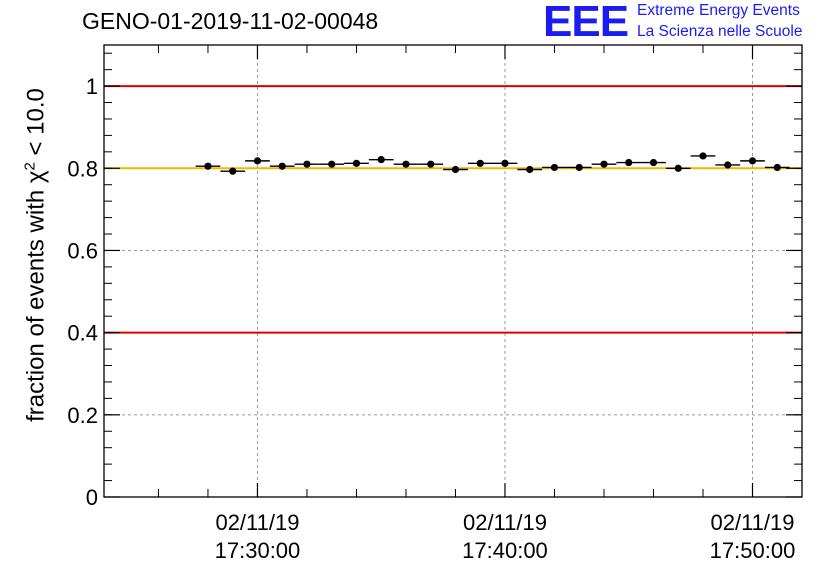 The image size is (836, 572). What do you see at coordinates (230, 21) in the screenshot?
I see `chart-title: GENO-01-2019-11-02-00048` at bounding box center [230, 21].